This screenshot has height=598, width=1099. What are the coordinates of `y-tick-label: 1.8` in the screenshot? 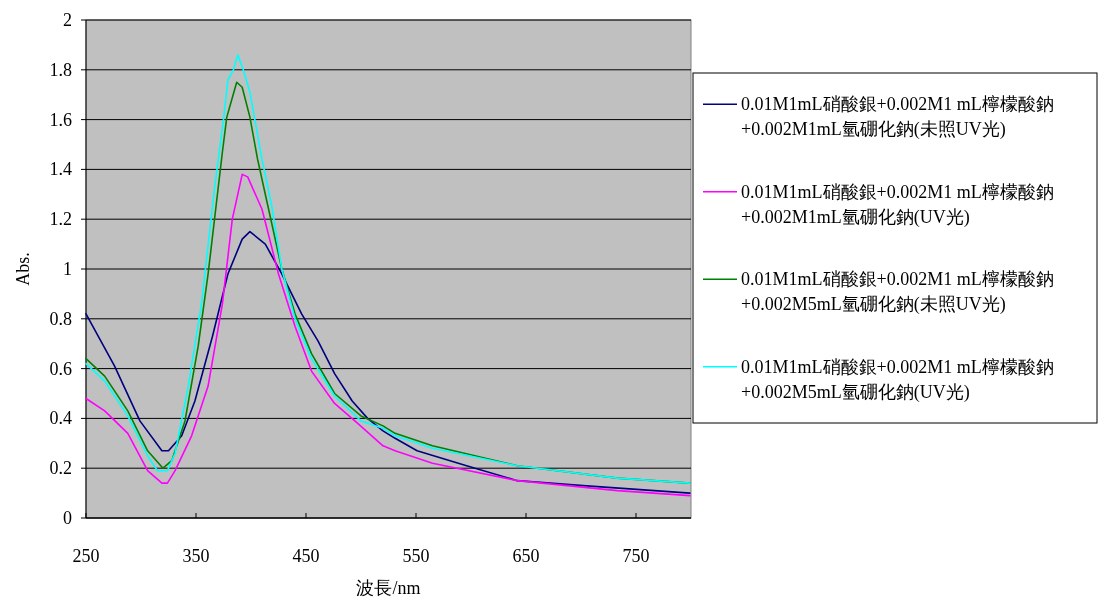 It's located at (60, 69).